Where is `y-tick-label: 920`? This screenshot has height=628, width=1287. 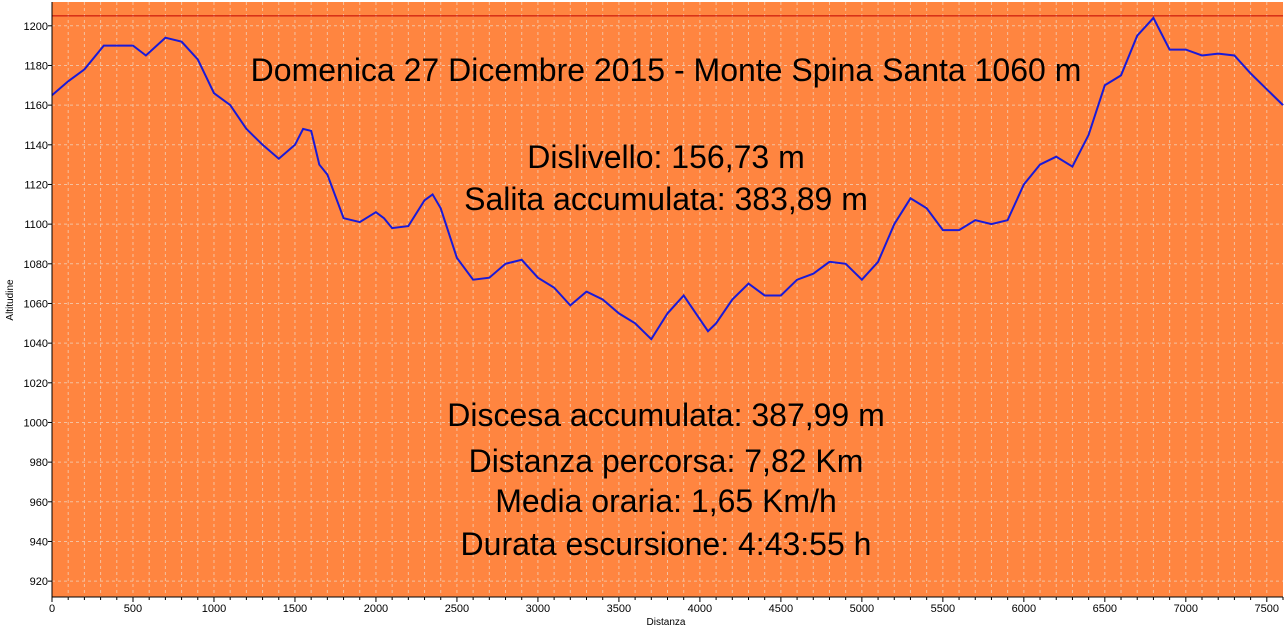 y-tick-label: 920 is located at coordinates (39, 582).